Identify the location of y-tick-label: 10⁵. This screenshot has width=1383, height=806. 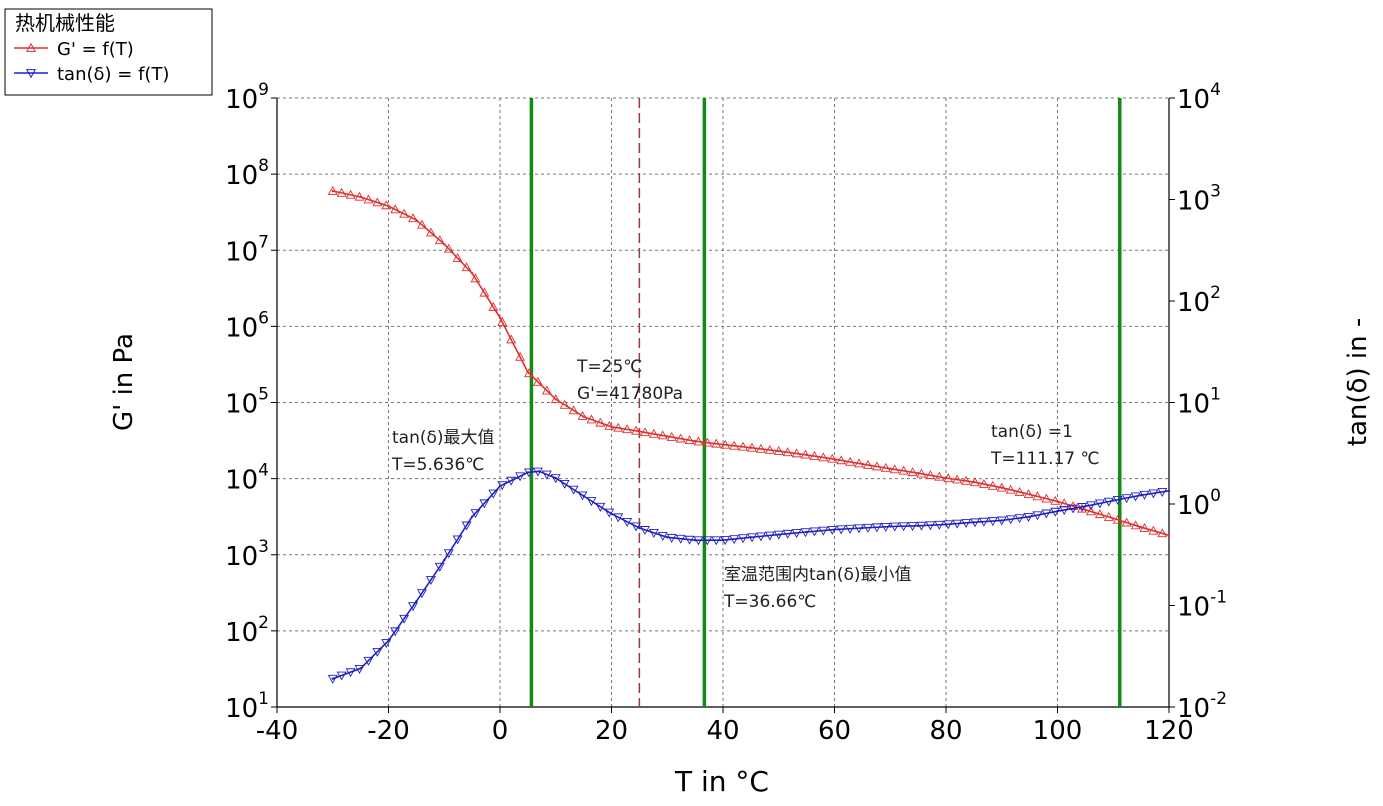
(247, 402).